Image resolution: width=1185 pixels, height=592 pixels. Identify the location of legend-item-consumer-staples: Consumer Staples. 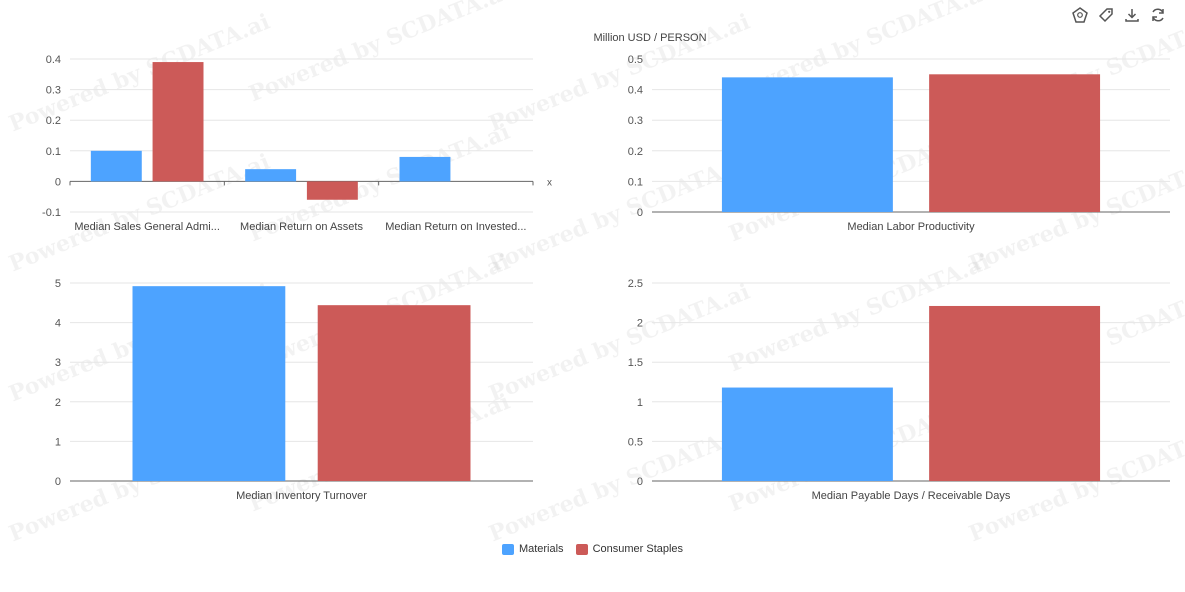
(629, 549).